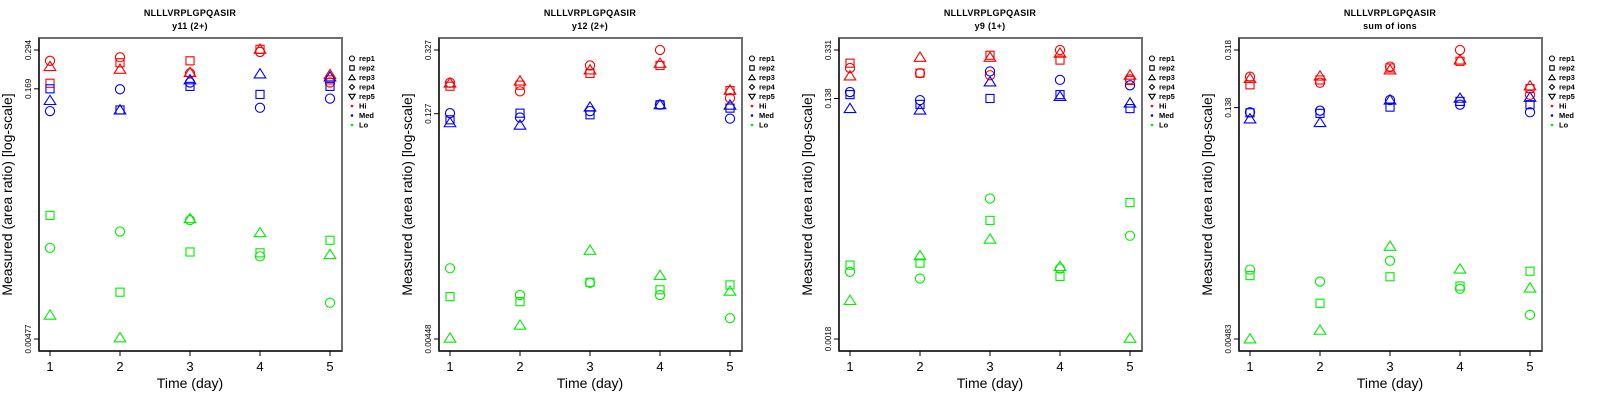 This screenshot has height=400, width=1600. I want to click on x-axis-label: Time (day), so click(190, 383).